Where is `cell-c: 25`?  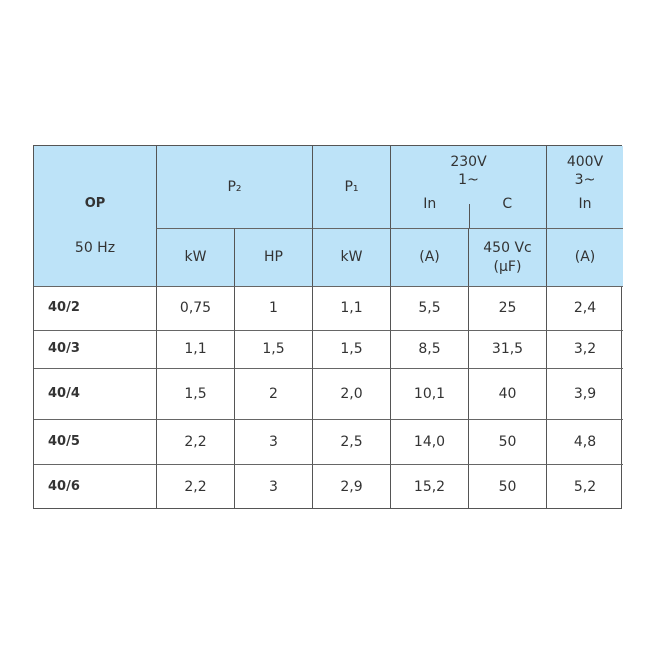 cell-c: 25 is located at coordinates (507, 308).